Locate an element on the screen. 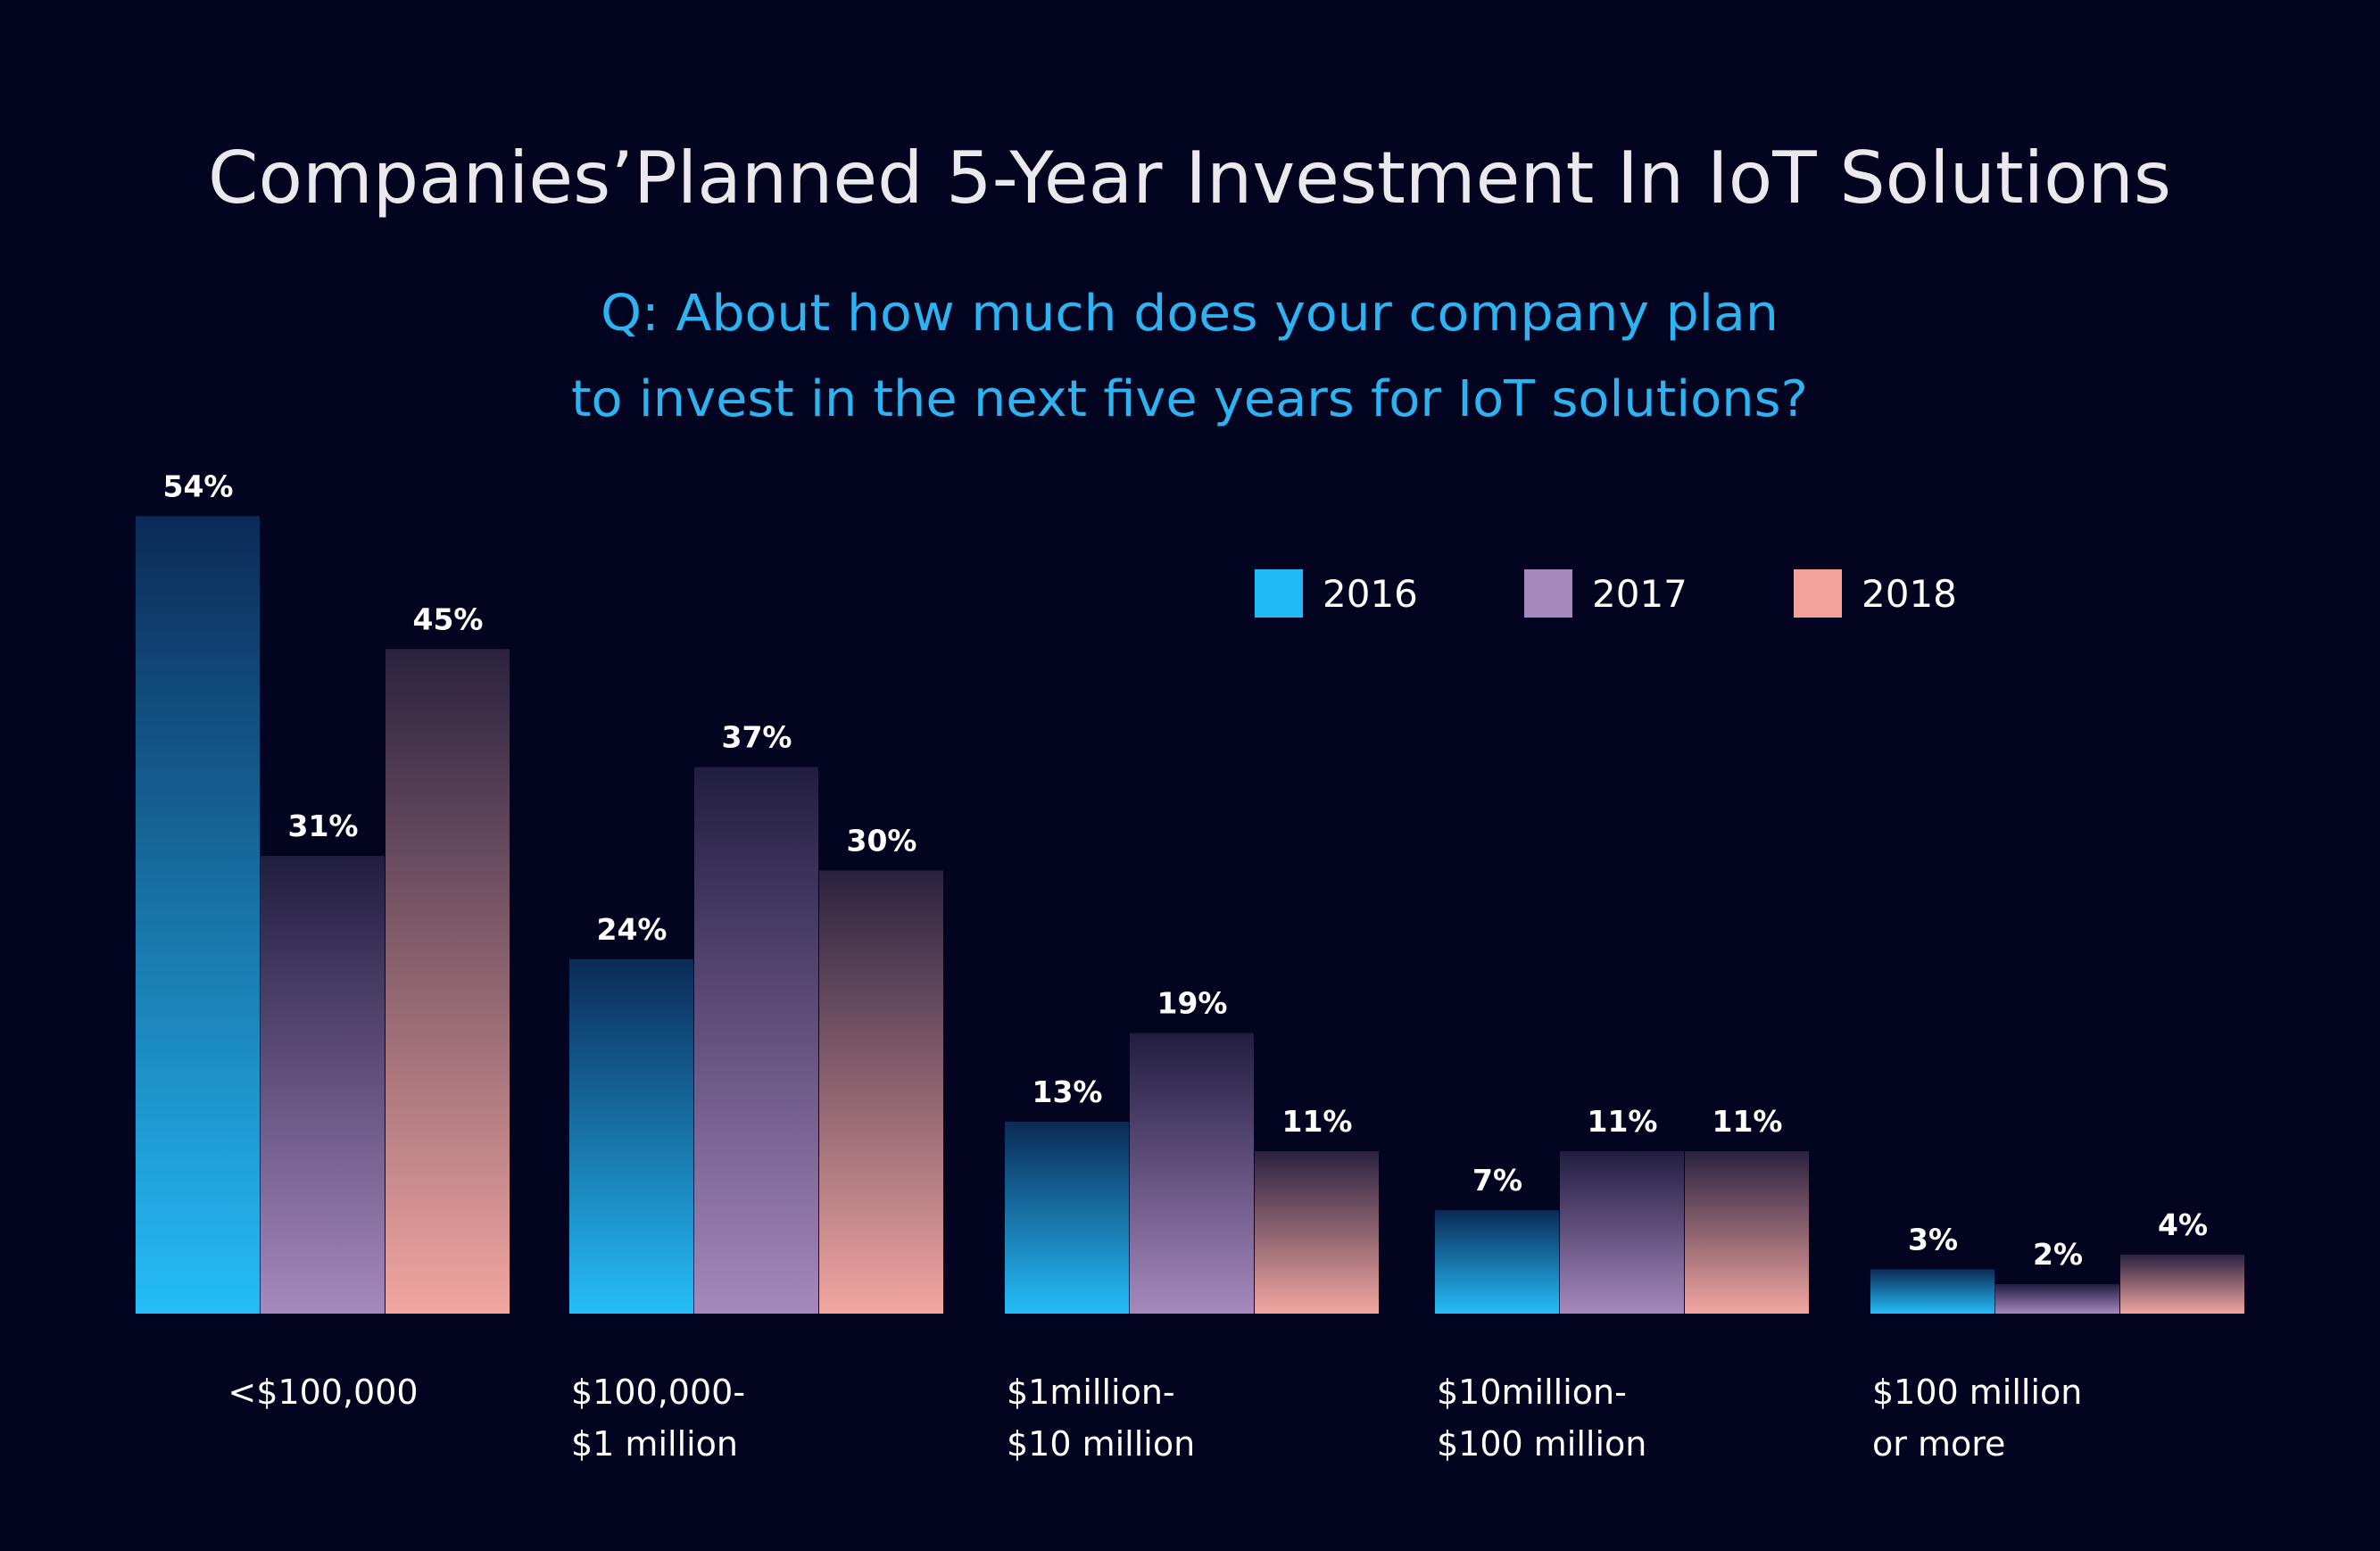 This screenshot has width=2380, height=1551. value-label-2018-5: 4% is located at coordinates (2183, 1224).